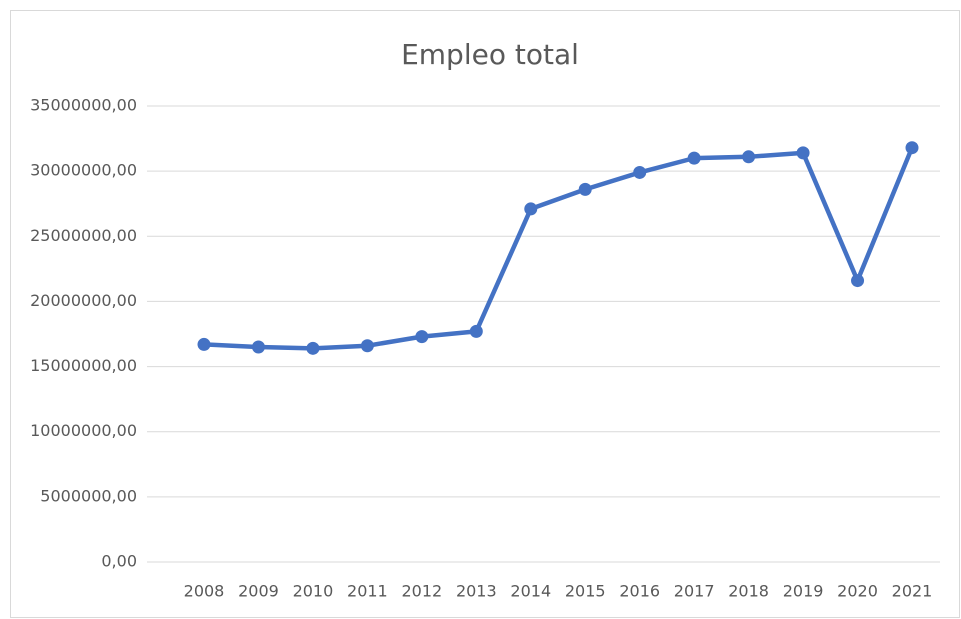  I want to click on y-tick-label: 0,00, so click(119, 561).